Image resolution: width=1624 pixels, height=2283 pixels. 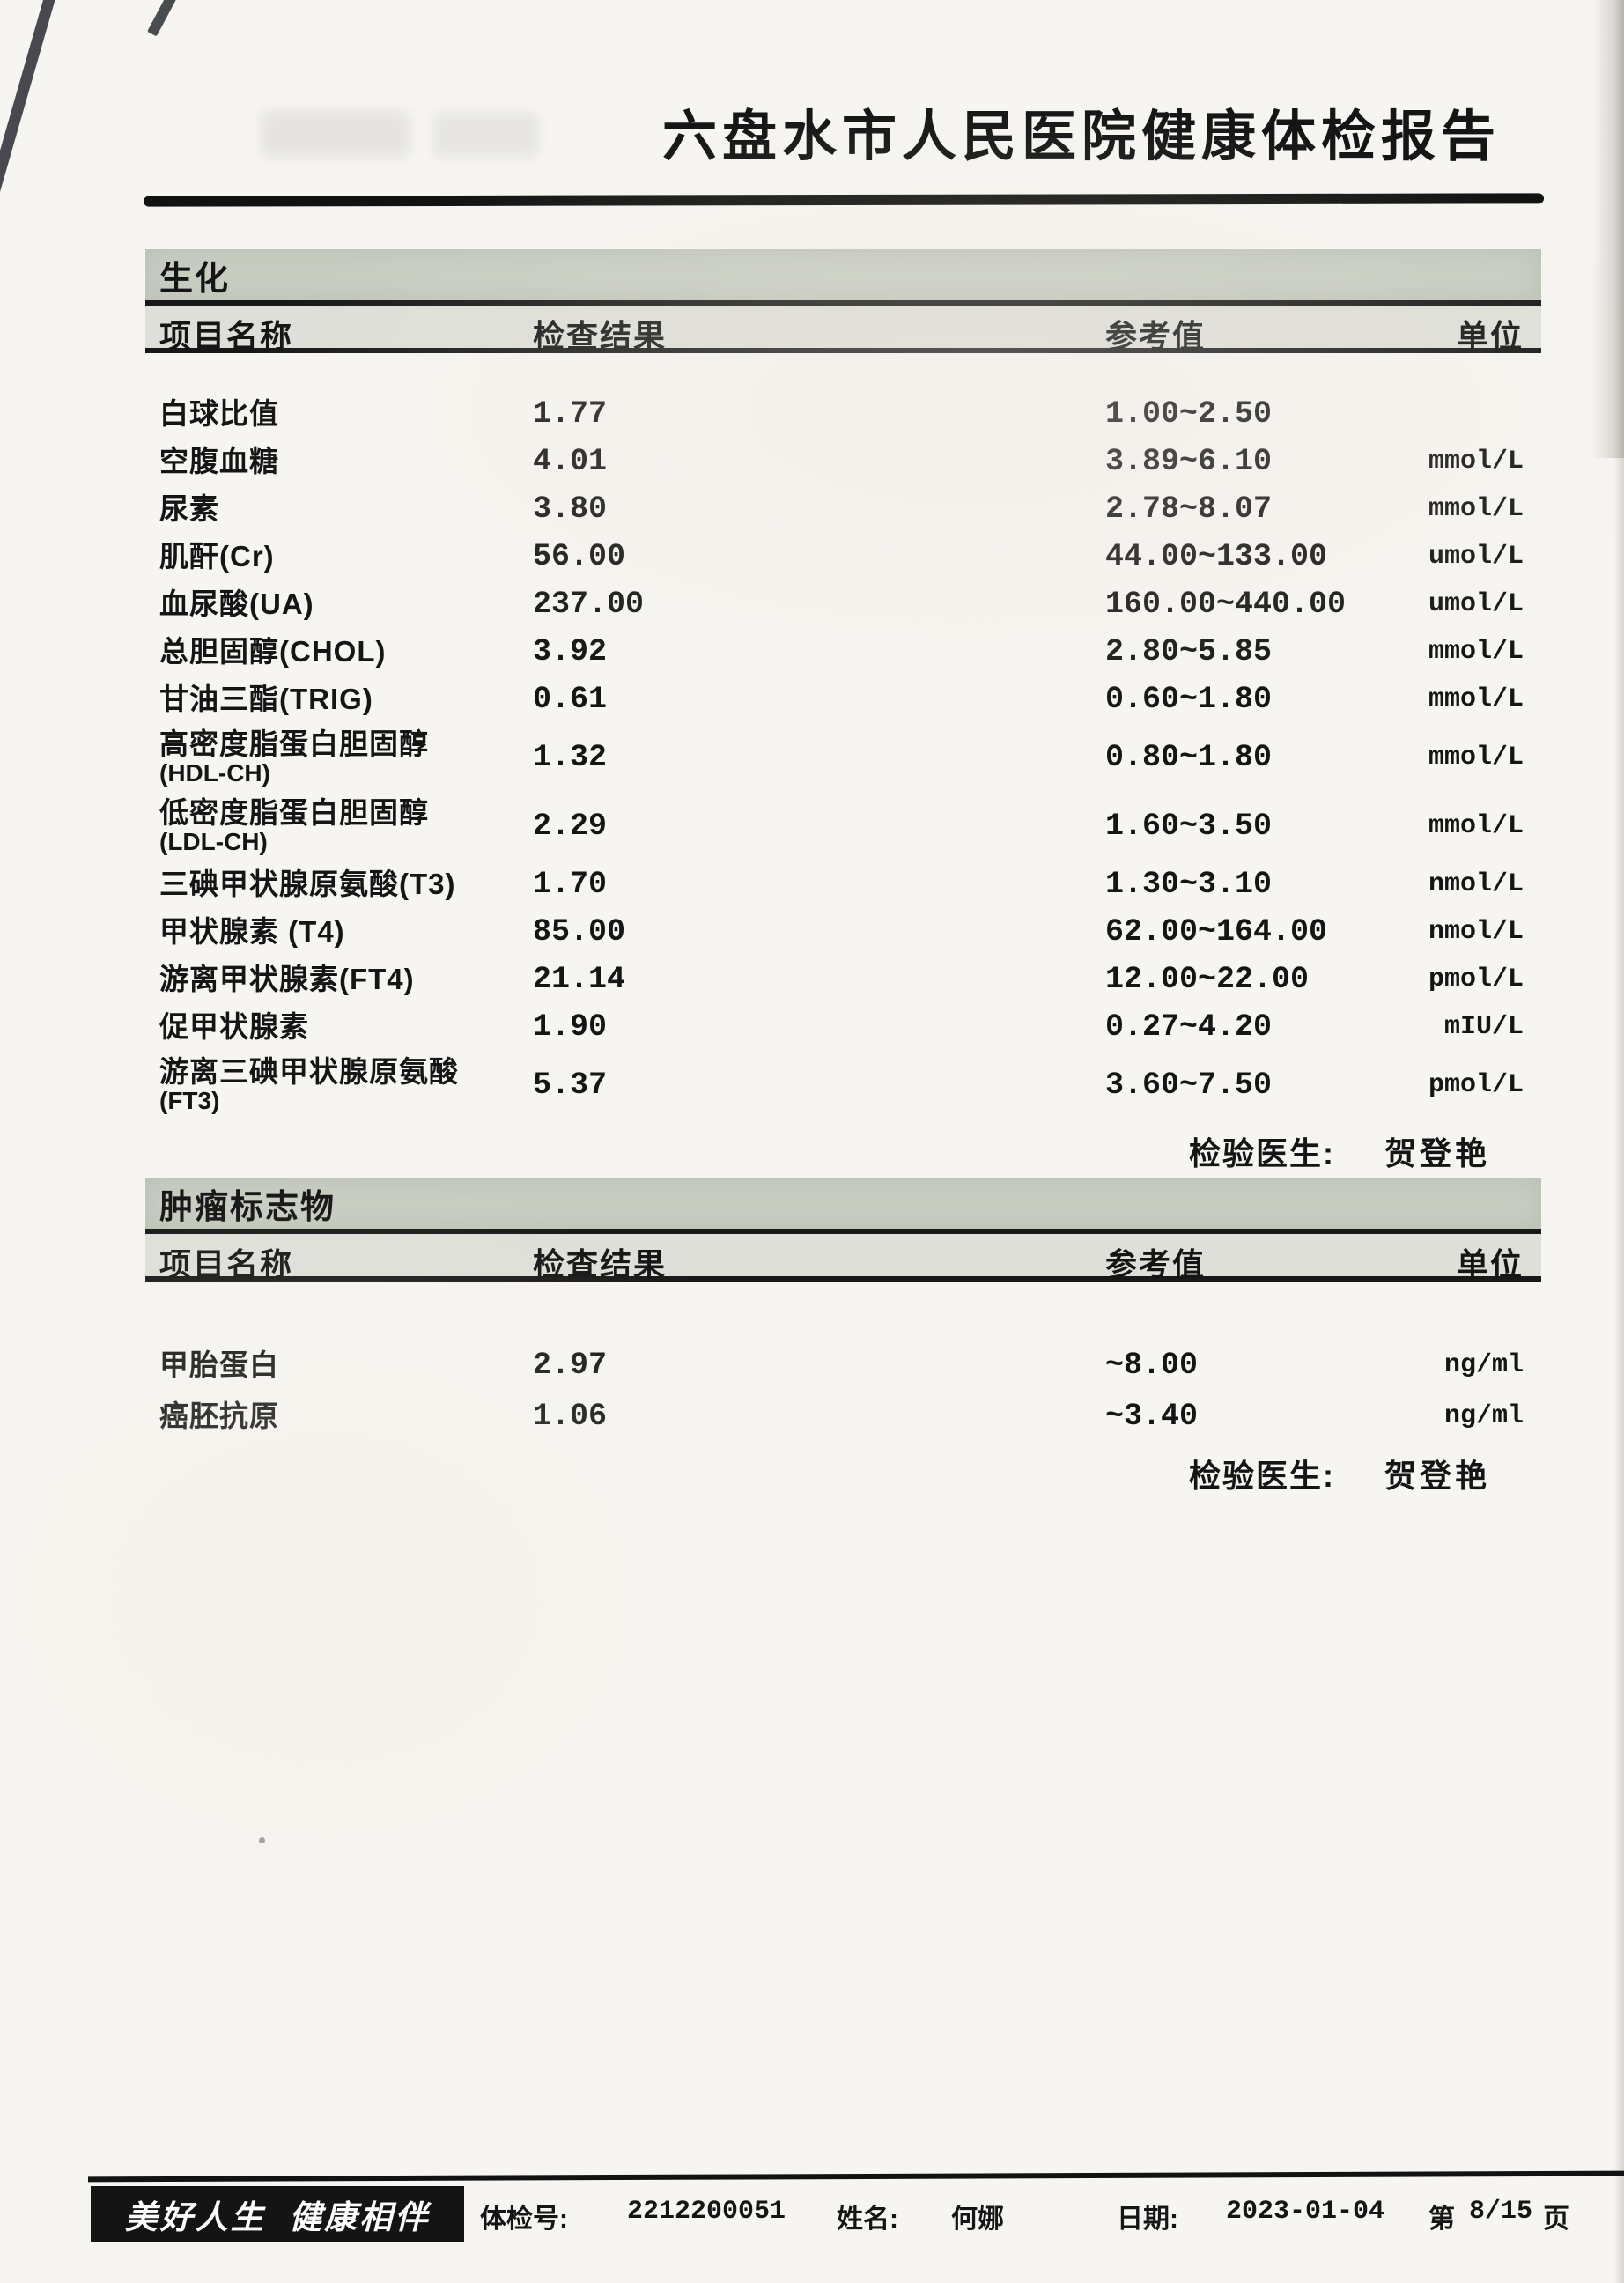 What do you see at coordinates (570, 652) in the screenshot?
I see `result-value-cell: 3.92` at bounding box center [570, 652].